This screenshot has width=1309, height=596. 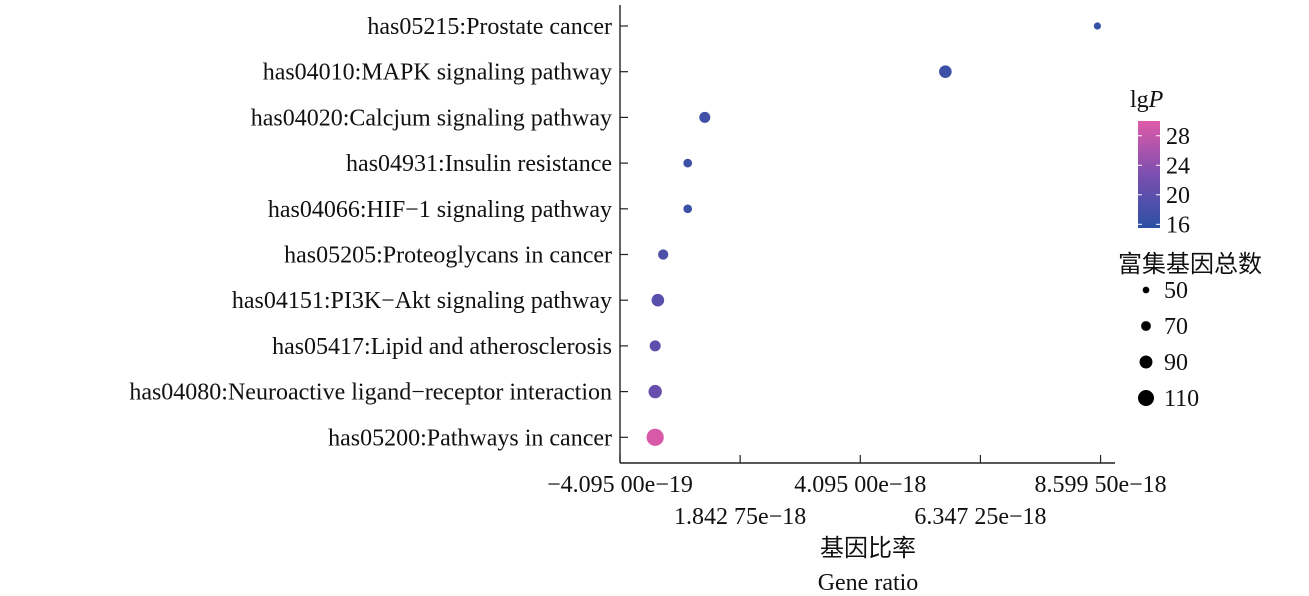 What do you see at coordinates (479, 164) in the screenshot?
I see `category-label: has04931:Insulin resistance` at bounding box center [479, 164].